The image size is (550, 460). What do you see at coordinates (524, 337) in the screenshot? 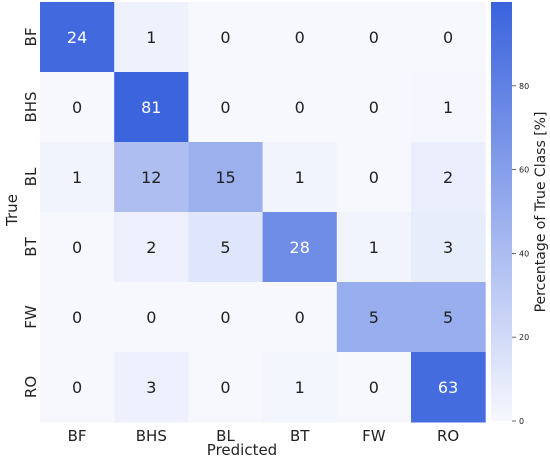
I see `colorbar-tick-label: 20` at bounding box center [524, 337].